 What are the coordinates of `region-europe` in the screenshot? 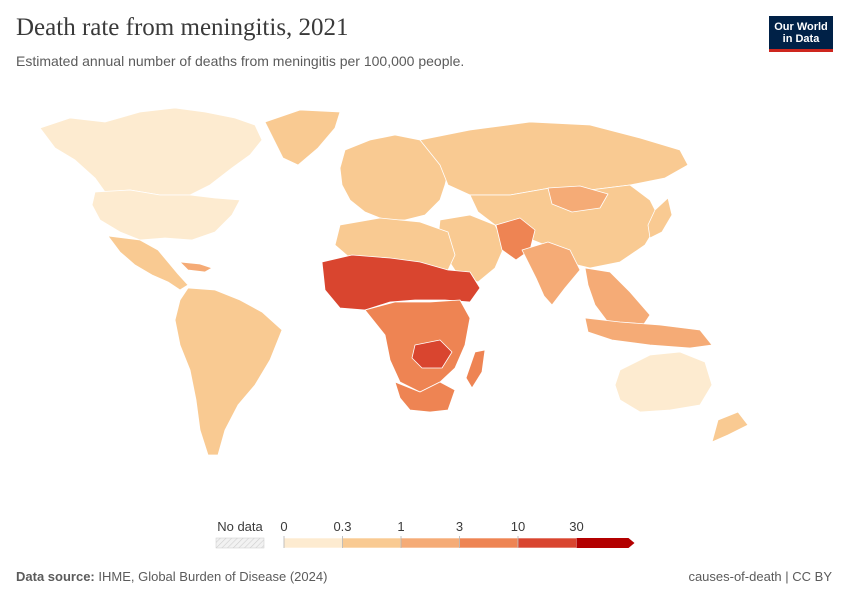 It's located at (395, 177).